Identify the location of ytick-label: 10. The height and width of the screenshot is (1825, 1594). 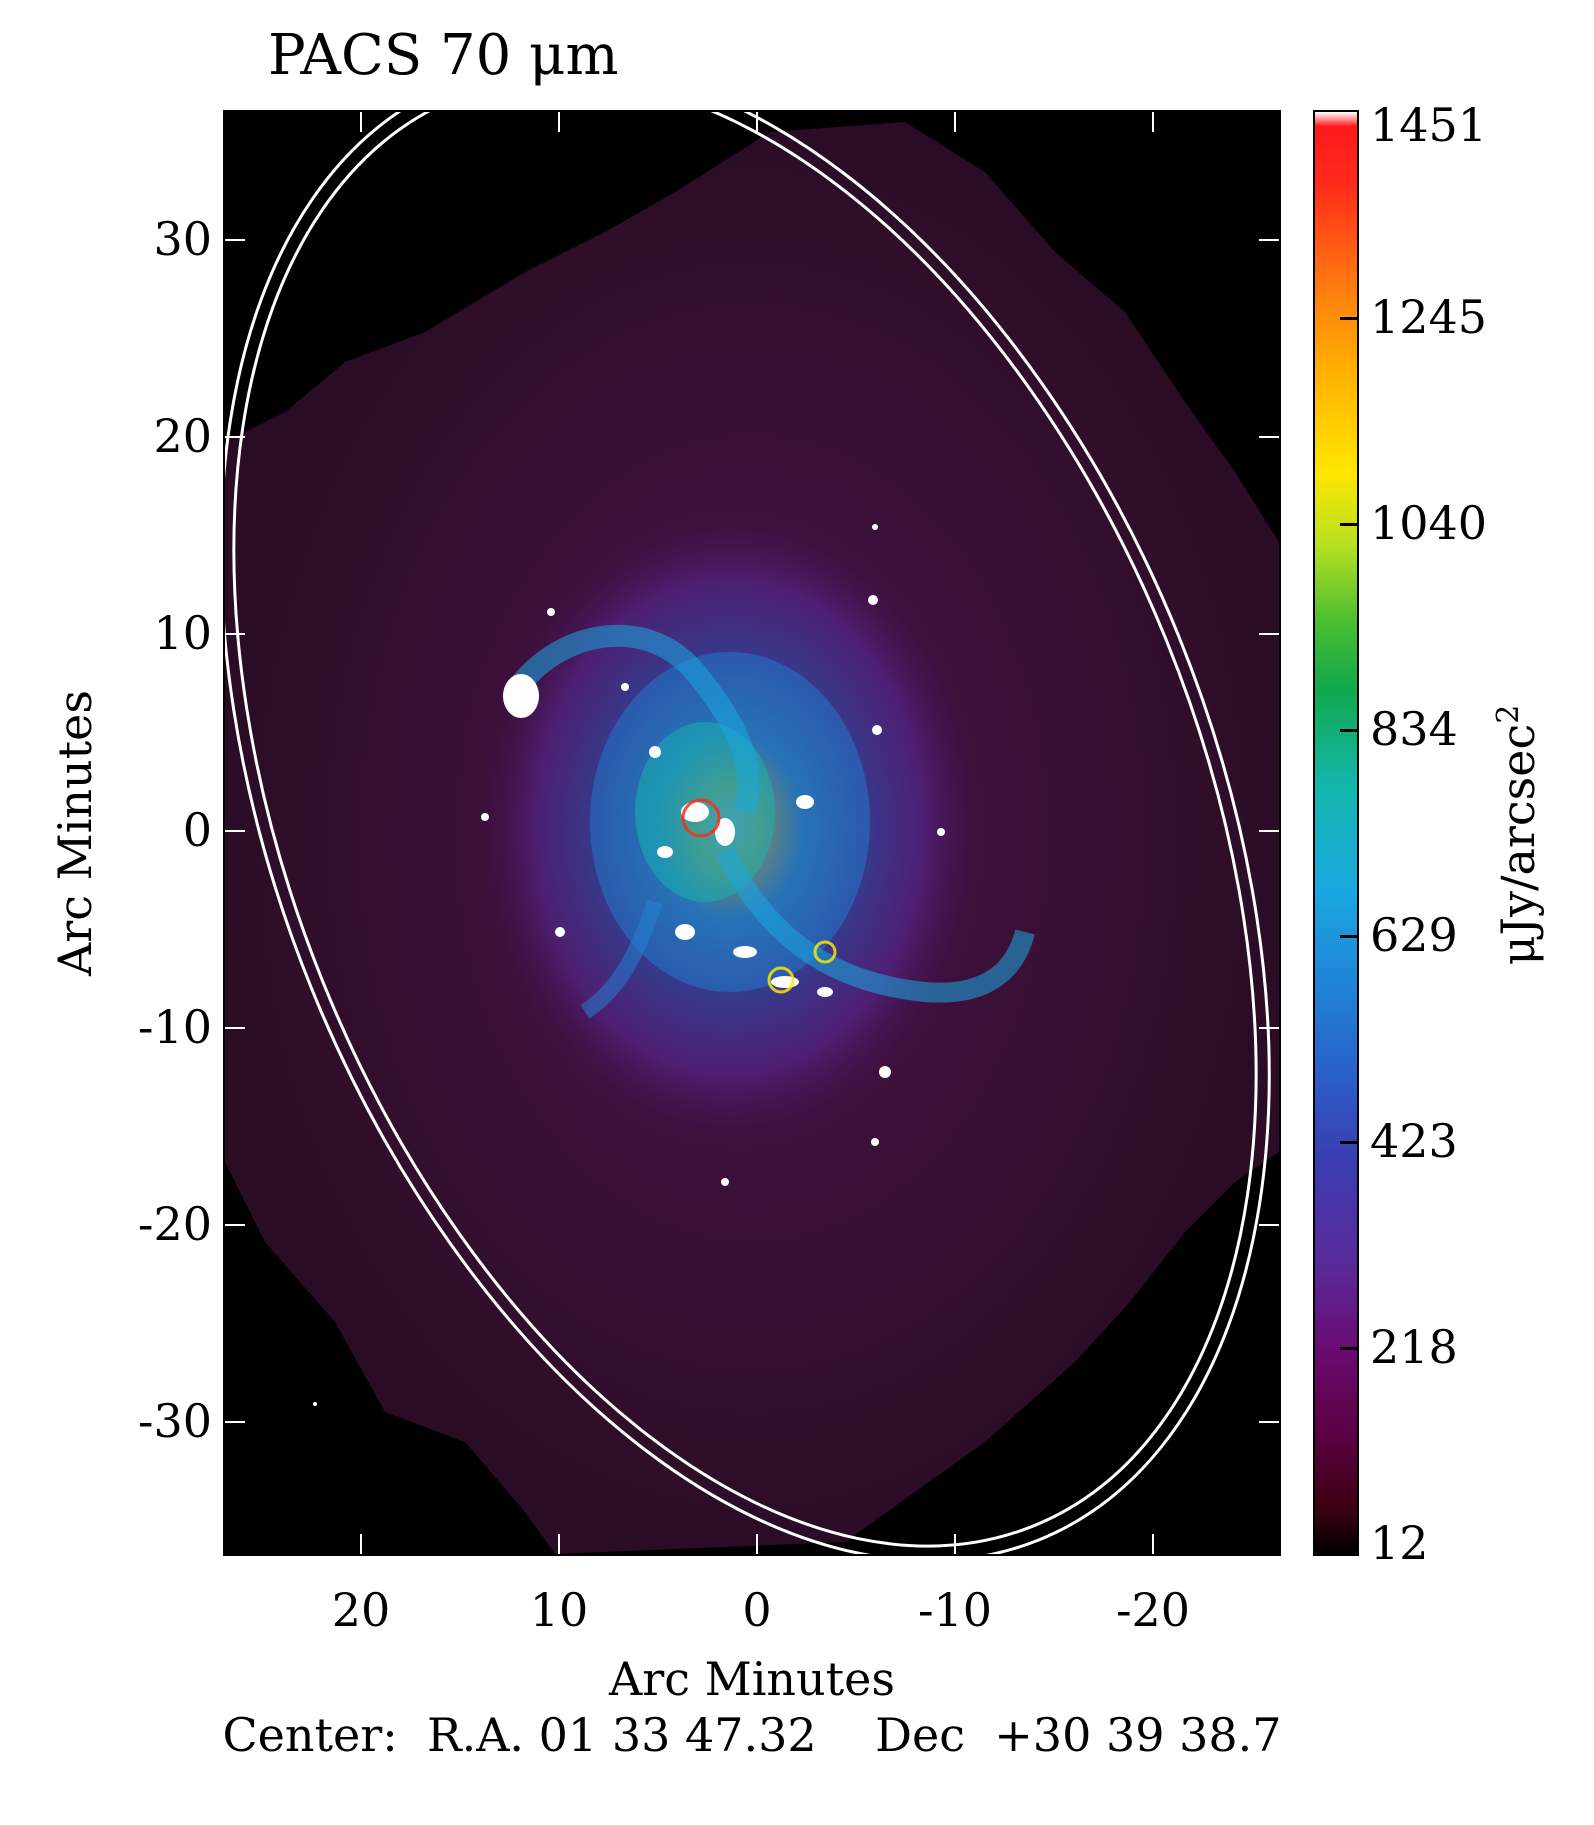
(182, 633).